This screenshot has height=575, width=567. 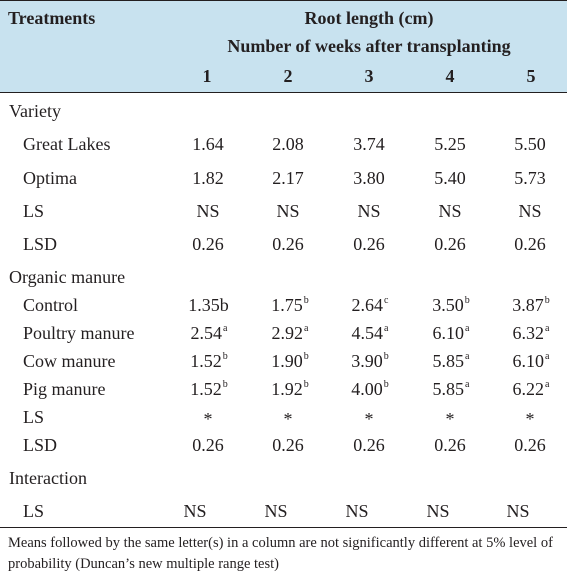 What do you see at coordinates (208, 178) in the screenshot?
I see `cell: 1.82` at bounding box center [208, 178].